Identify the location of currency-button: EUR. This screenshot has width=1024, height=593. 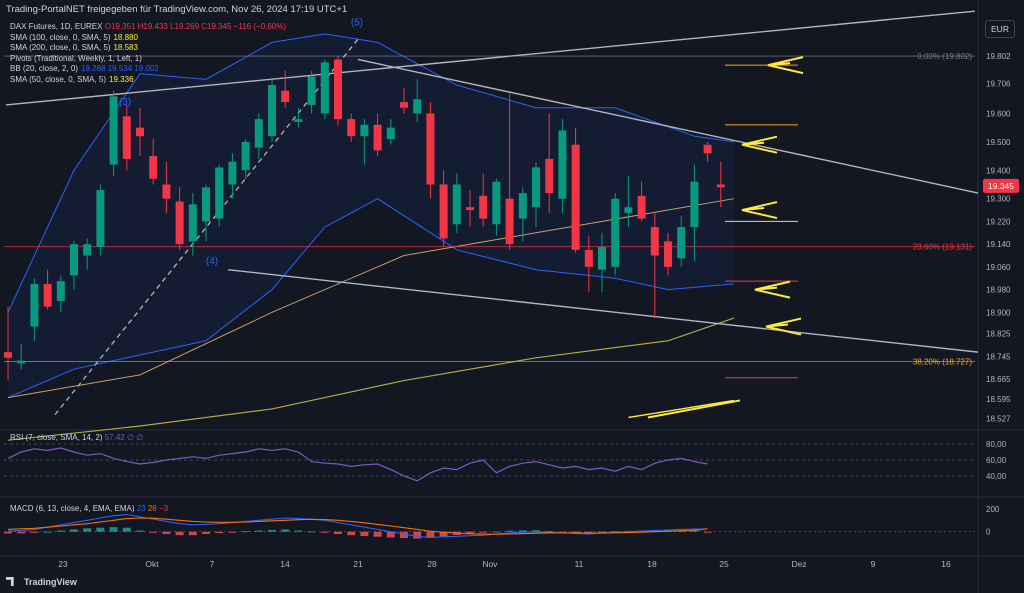
(1000, 29).